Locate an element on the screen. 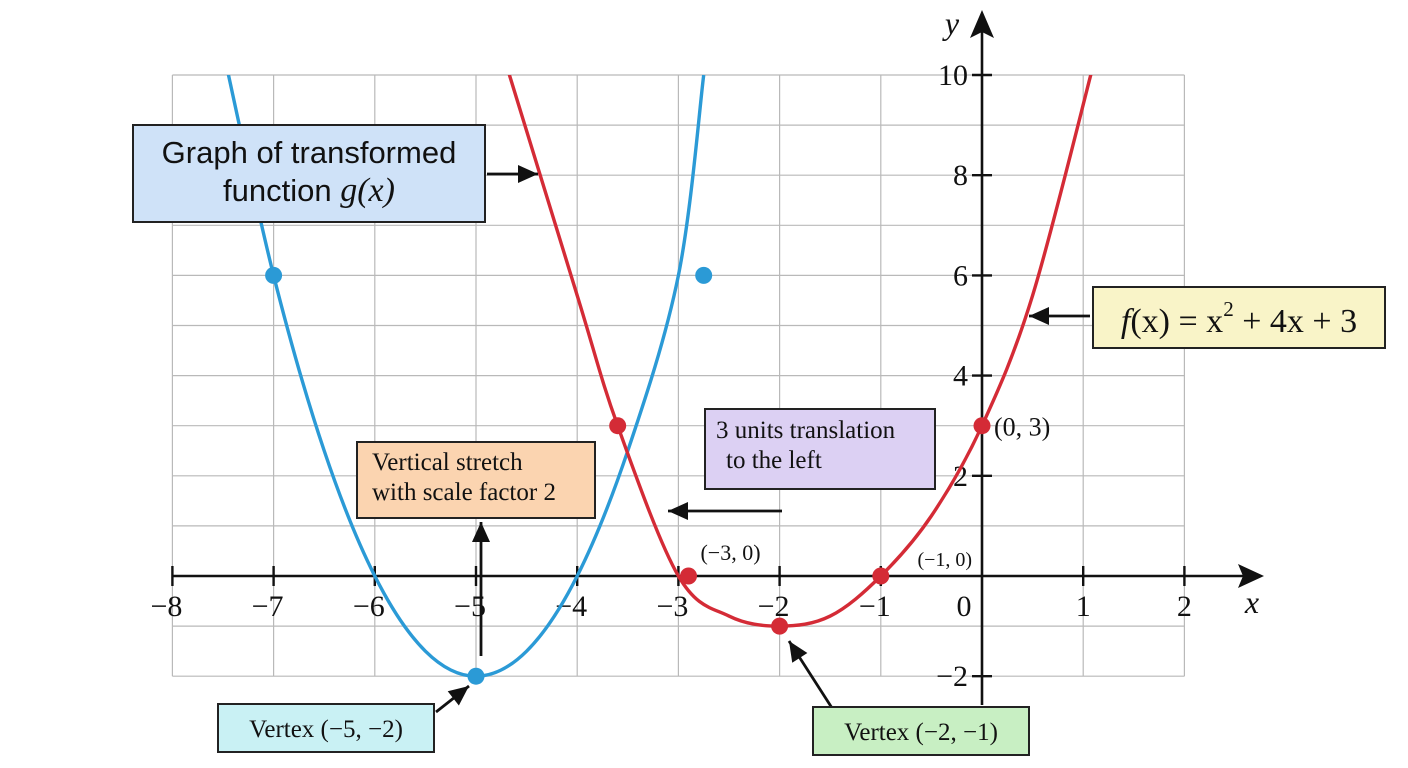  g-graph-arrow-head is located at coordinates (528, 174).